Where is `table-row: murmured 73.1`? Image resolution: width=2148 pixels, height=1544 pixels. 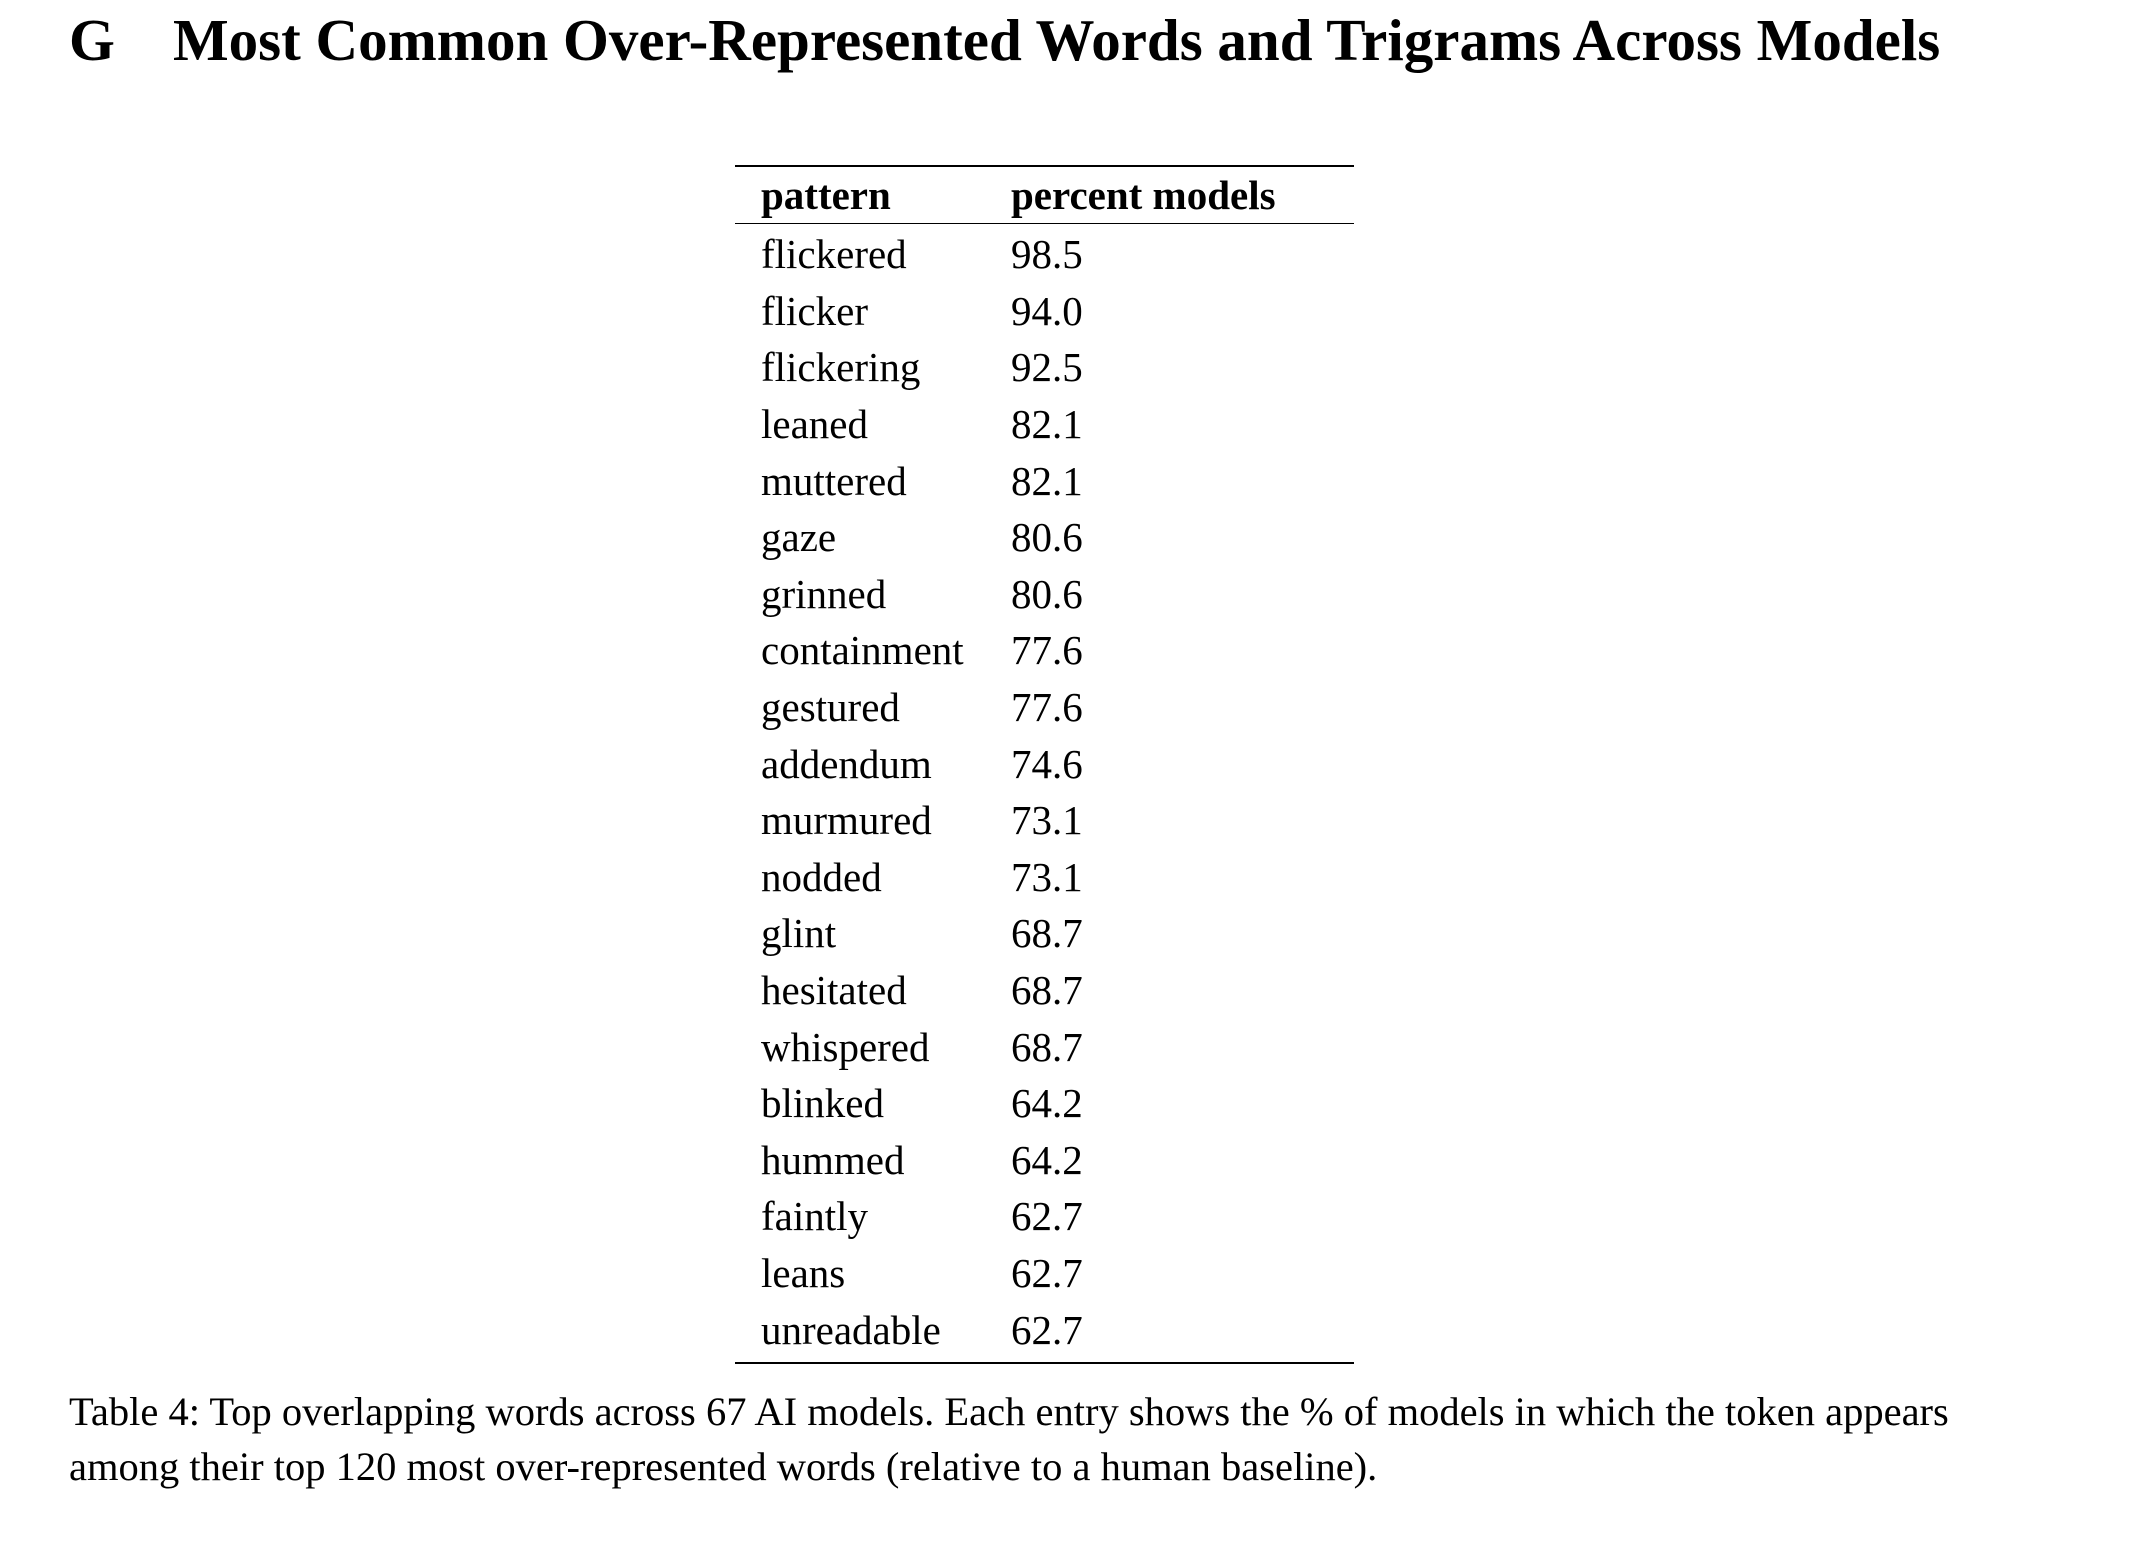 table-row: murmured 73.1 is located at coordinates (1044, 820).